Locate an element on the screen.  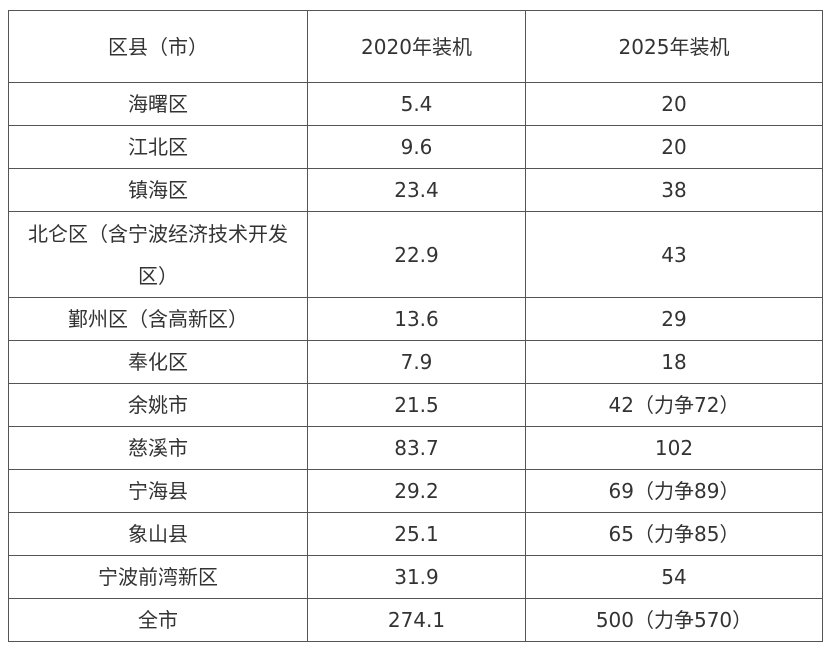
district-cell: 奉化区 is located at coordinates (158, 362).